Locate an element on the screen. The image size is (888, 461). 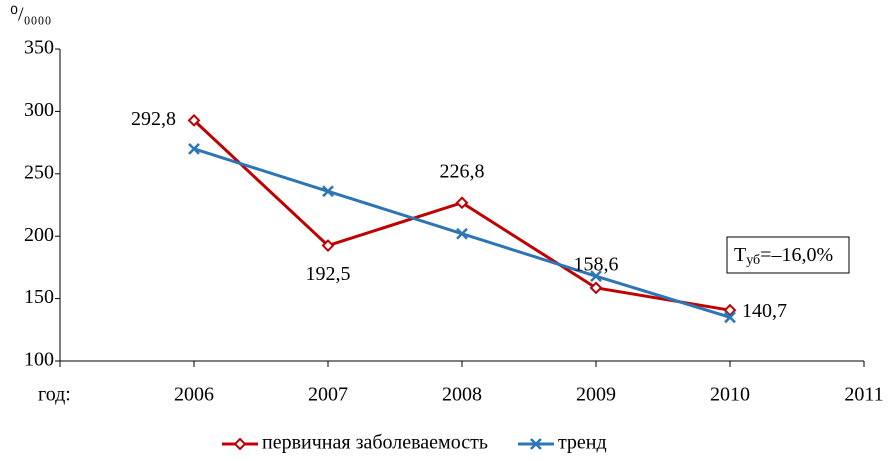
data-label: 158,6 is located at coordinates (596, 264).